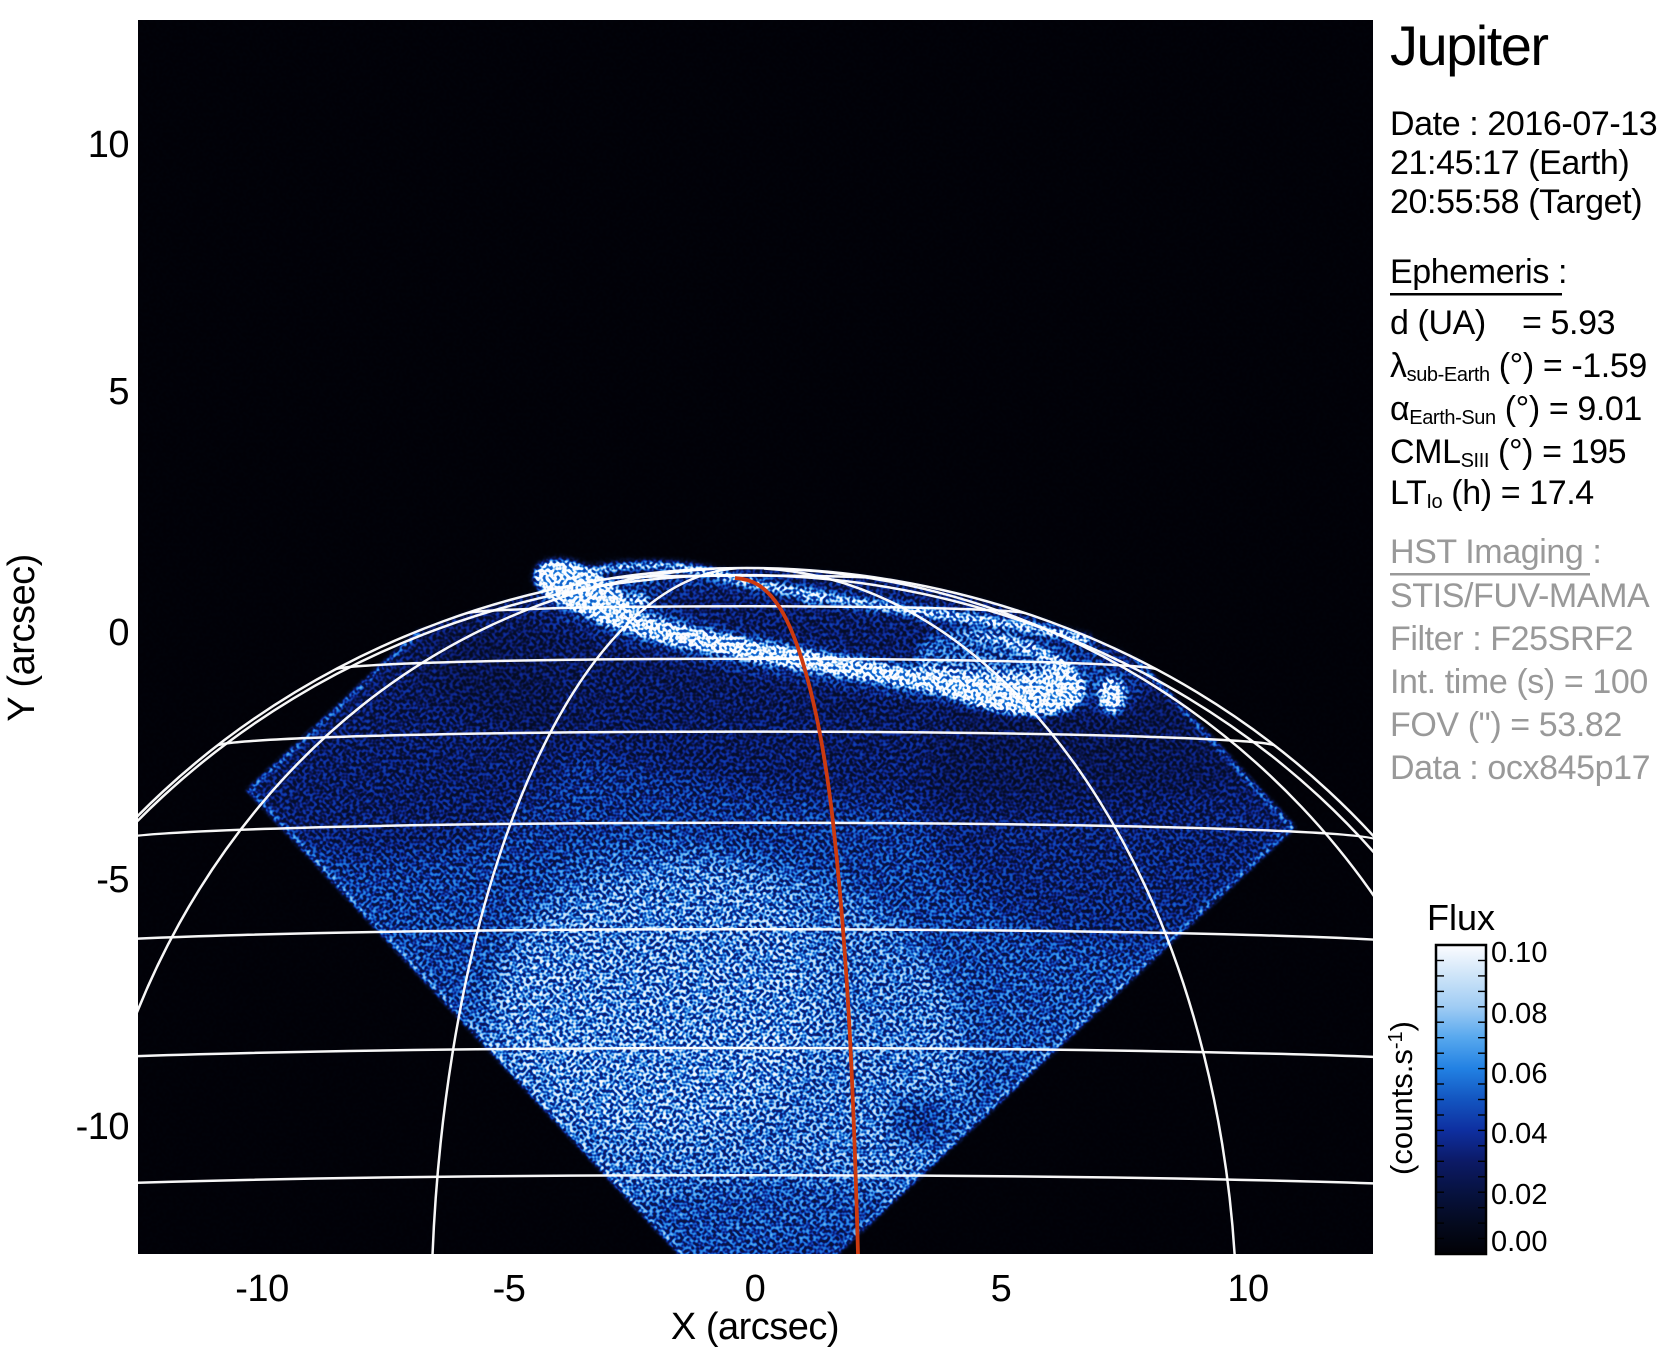  I want to click on svg-text: 0.10, so click(1519, 953).